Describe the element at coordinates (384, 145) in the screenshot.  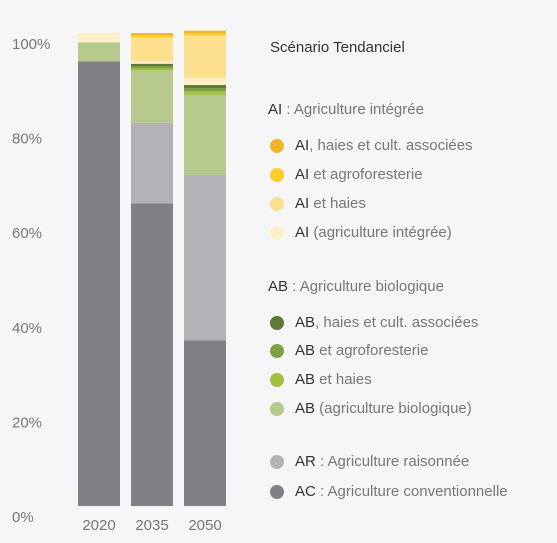
I see `legend-label: AI, haies et cult. associées` at that location.